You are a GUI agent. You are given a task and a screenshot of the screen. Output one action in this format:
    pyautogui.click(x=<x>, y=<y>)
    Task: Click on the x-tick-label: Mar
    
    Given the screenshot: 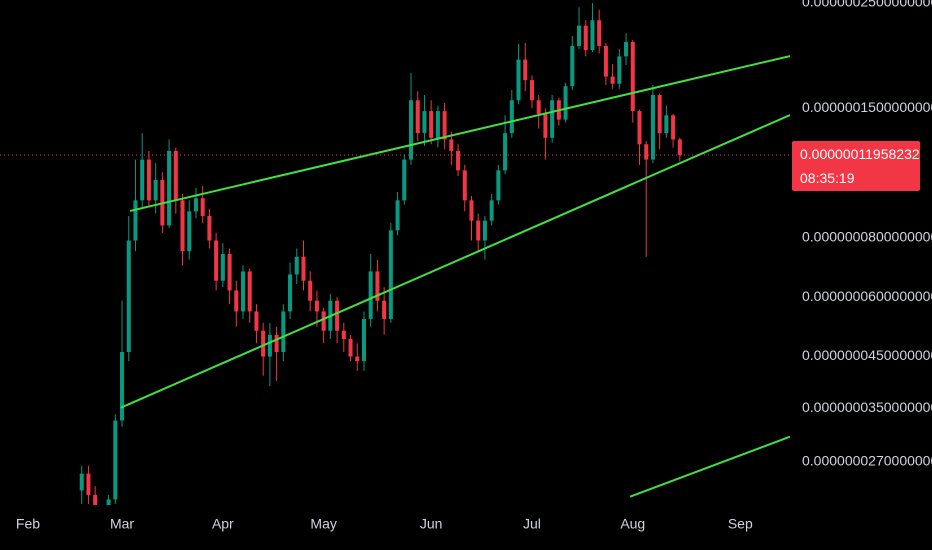 What is the action you would take?
    pyautogui.click(x=122, y=524)
    